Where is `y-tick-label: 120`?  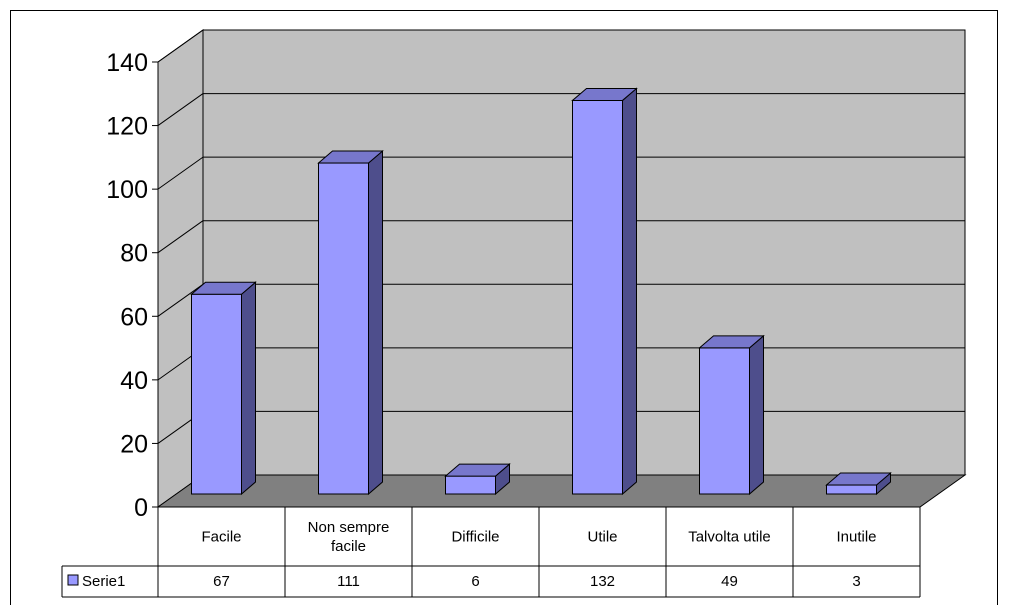 y-tick-label: 120 is located at coordinates (127, 127).